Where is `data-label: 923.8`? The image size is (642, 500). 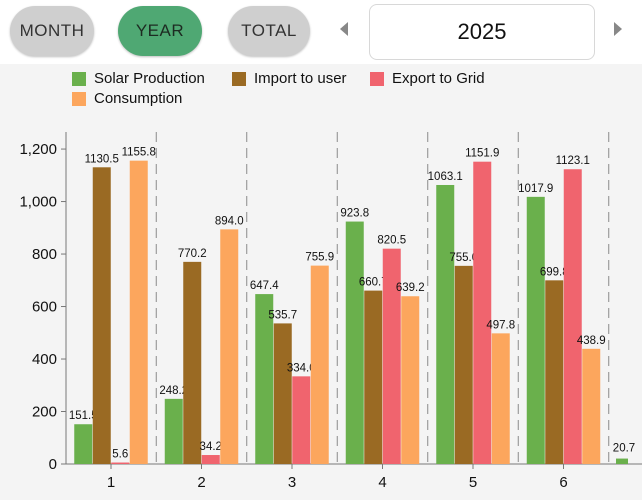 data-label: 923.8 is located at coordinates (354, 214).